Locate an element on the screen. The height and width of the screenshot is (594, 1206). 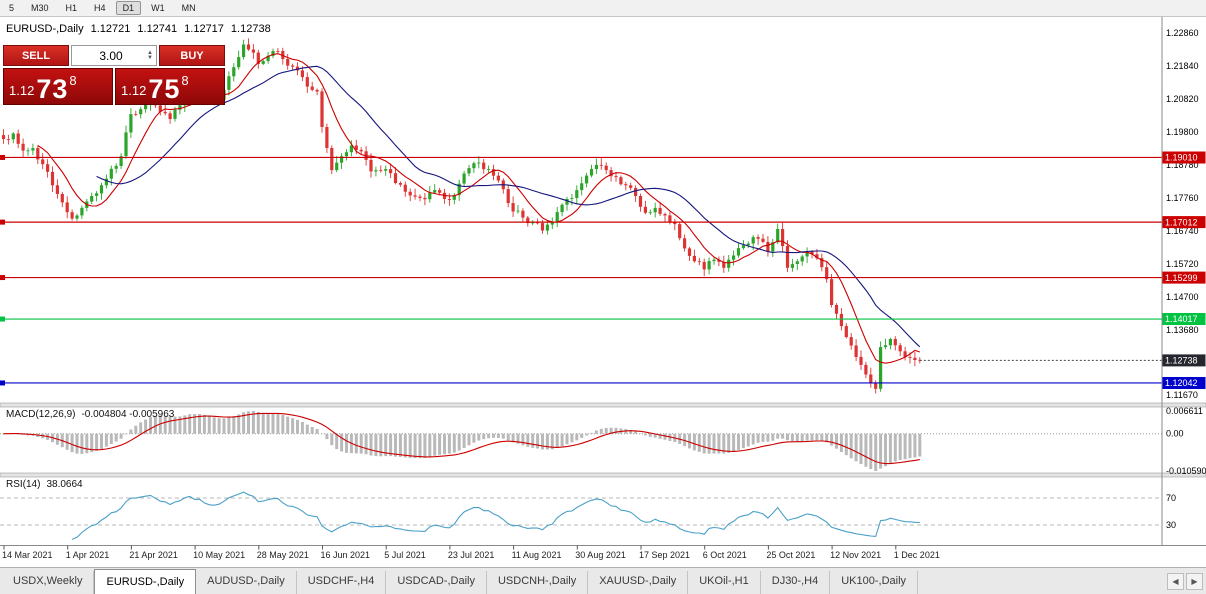
svg-text: 6 Oct 2021 is located at coordinates (725, 555).